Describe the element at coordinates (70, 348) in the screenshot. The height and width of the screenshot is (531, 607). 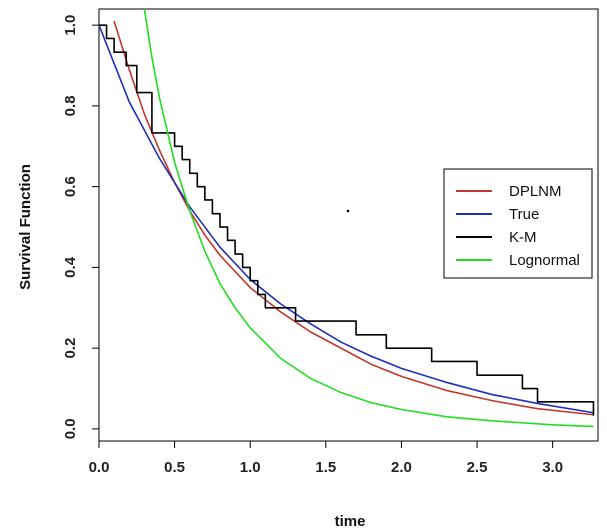
I see `y-tick-label: 0.2` at that location.